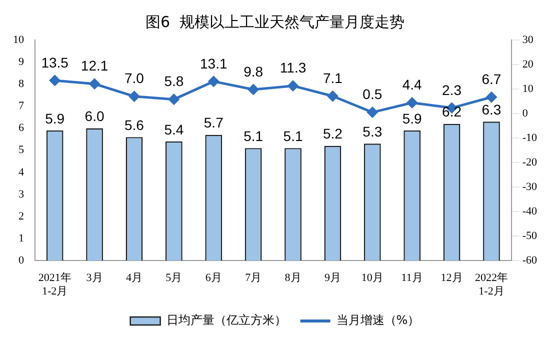 The width and height of the screenshot is (554, 345). Describe the element at coordinates (55, 62) in the screenshot. I see `data-label: 13.5` at that location.